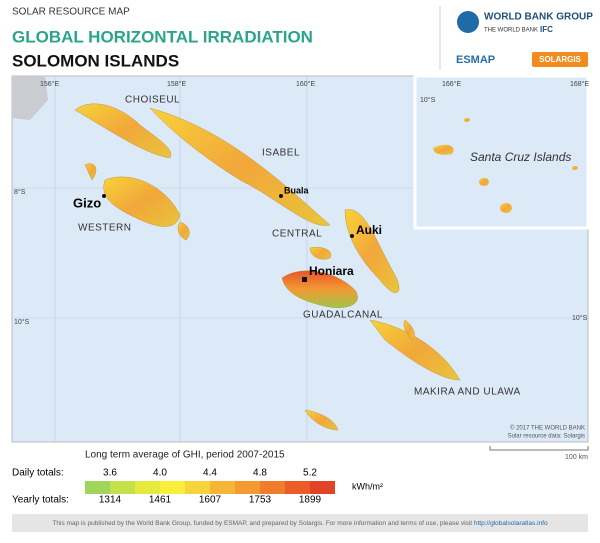 This screenshot has height=543, width=600. Describe the element at coordinates (110, 500) in the screenshot. I see `yearly-value: 1314` at that location.